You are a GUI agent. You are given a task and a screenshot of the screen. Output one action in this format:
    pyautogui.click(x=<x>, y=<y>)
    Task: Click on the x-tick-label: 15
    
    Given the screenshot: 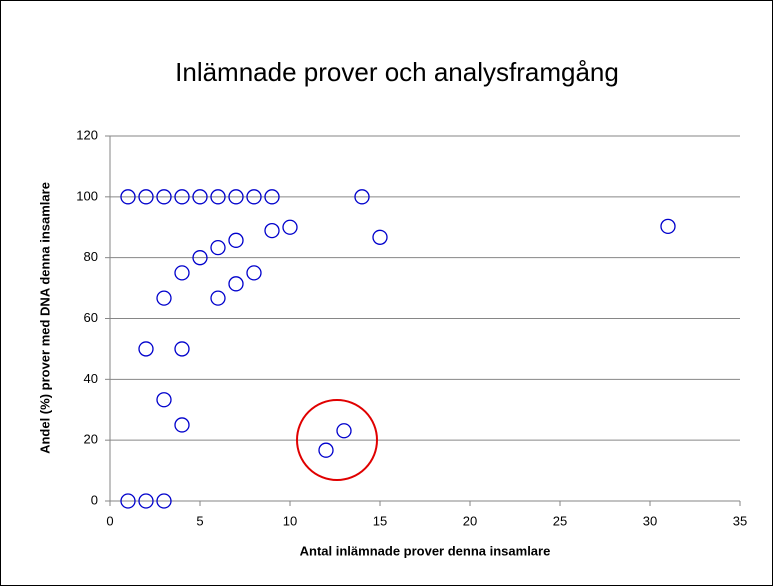 What is the action you would take?
    pyautogui.click(x=380, y=520)
    